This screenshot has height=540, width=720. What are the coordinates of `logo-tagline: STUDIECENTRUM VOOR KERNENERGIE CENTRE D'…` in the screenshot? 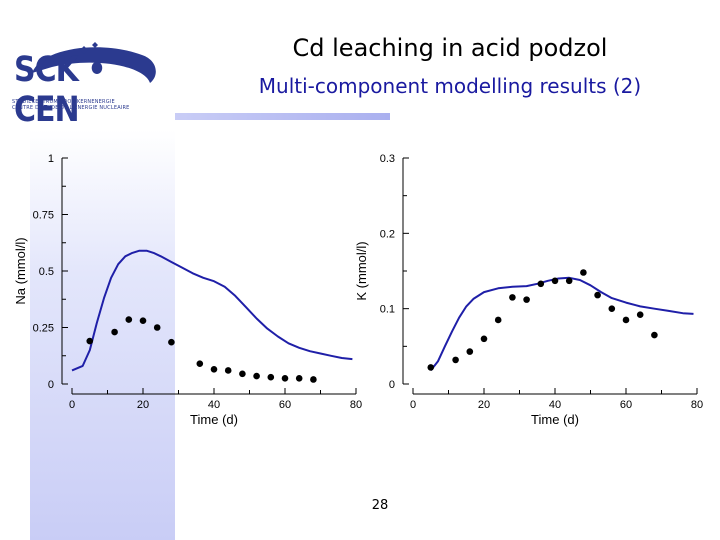 It's located at (87, 105).